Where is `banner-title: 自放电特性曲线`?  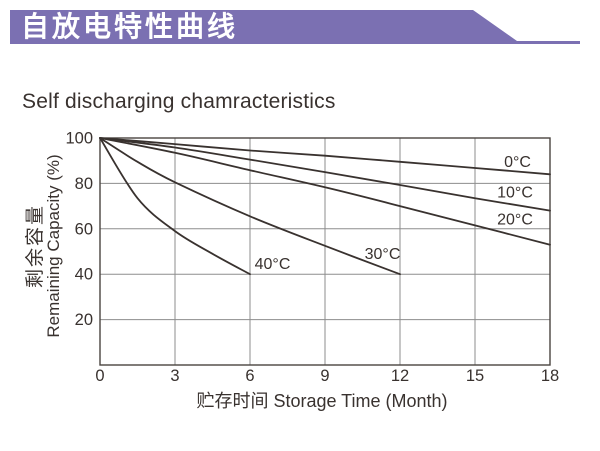
banner-title: 自放电特性曲线 is located at coordinates (130, 26).